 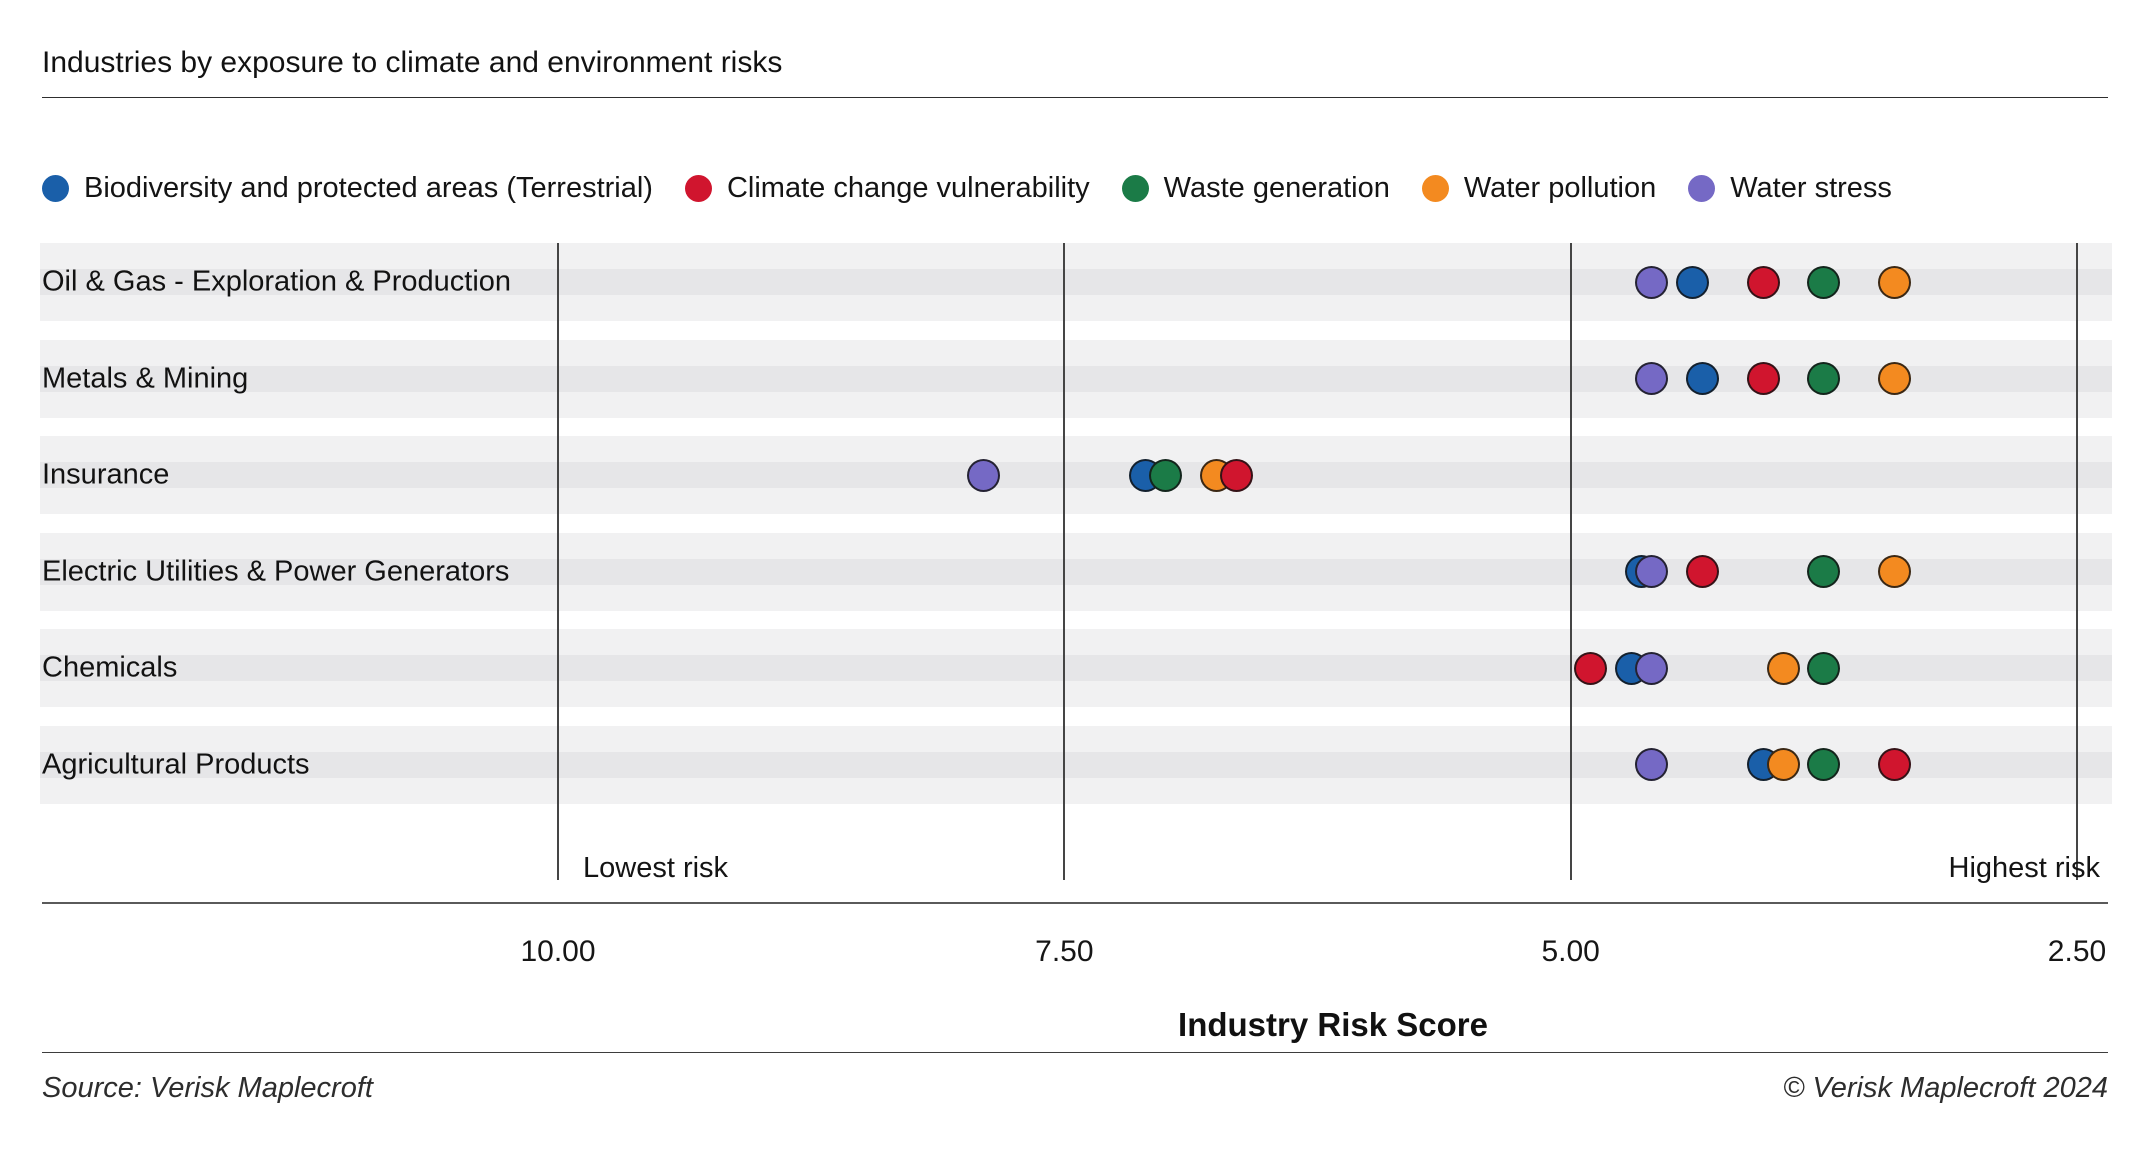 I want to click on row-label-5: Chemicals, so click(x=110, y=667).